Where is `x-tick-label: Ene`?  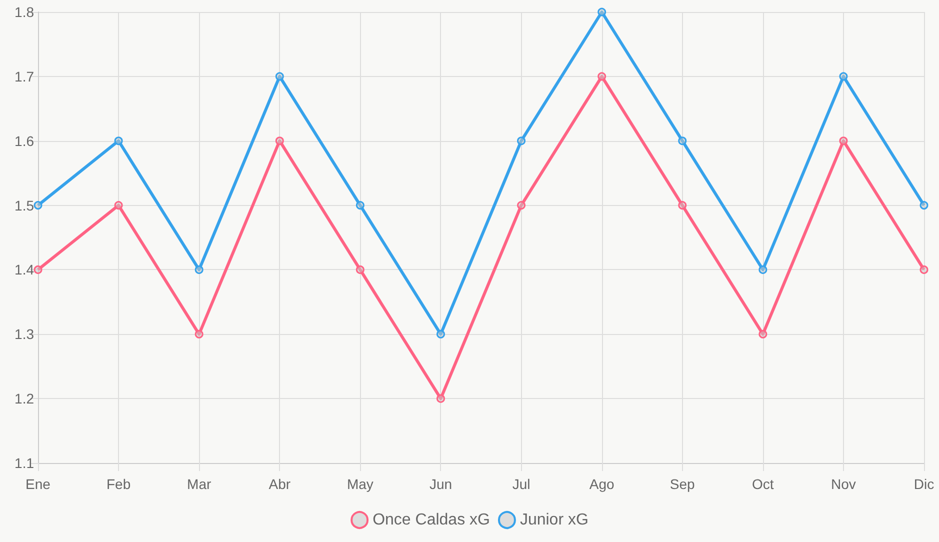
x-tick-label: Ene is located at coordinates (38, 484).